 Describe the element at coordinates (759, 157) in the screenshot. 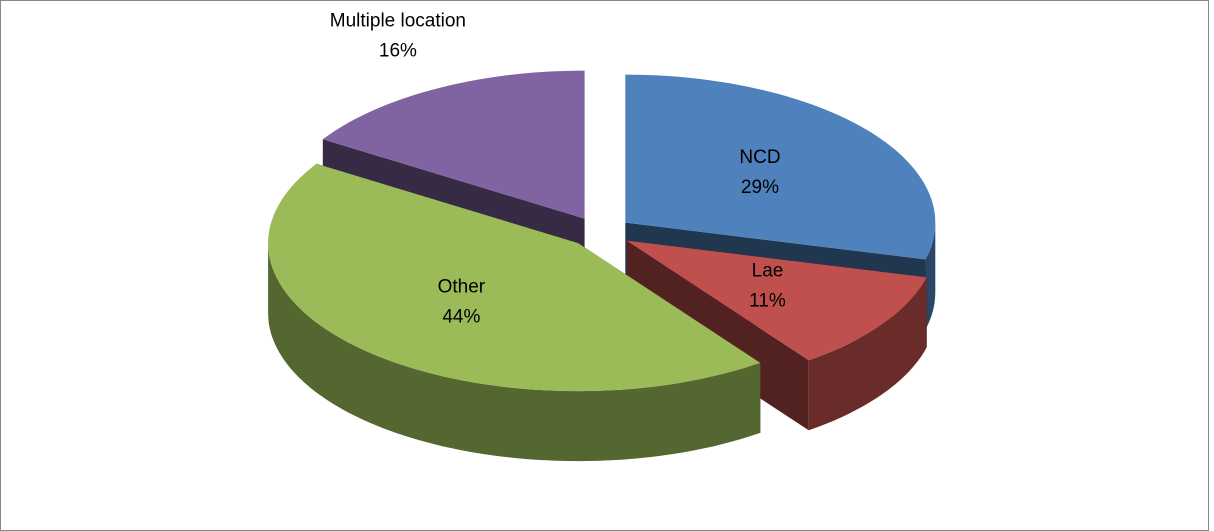

I see `slice-label: NCD` at that location.